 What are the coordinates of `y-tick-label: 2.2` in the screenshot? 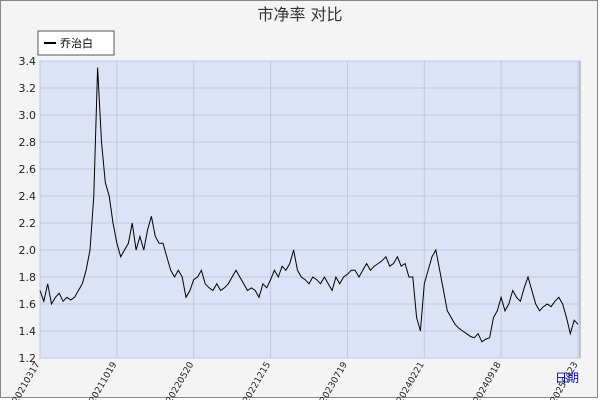 It's located at (28, 223).